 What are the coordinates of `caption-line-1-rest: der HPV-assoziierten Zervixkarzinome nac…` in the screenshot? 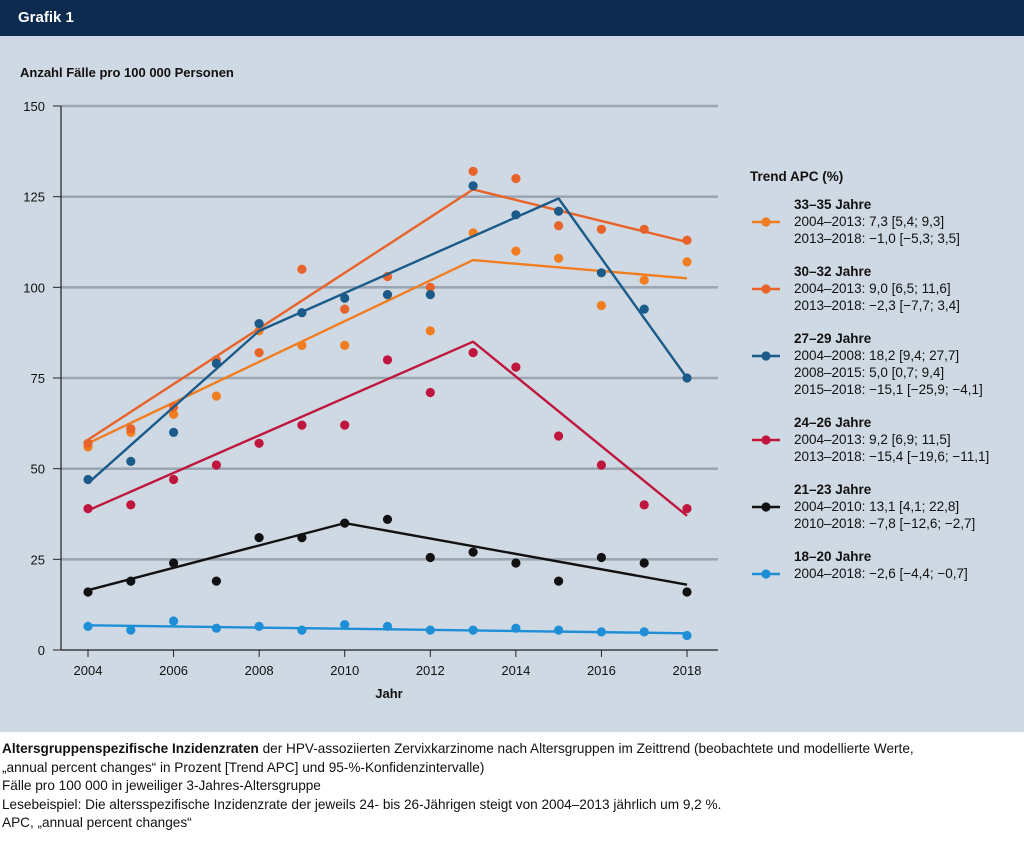 It's located at (586, 748).